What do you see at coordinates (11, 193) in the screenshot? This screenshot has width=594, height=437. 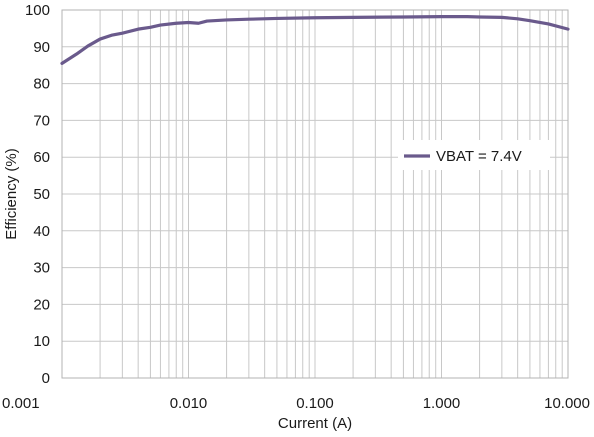 I see `y-axis-title: Efficiency (%)` at bounding box center [11, 193].